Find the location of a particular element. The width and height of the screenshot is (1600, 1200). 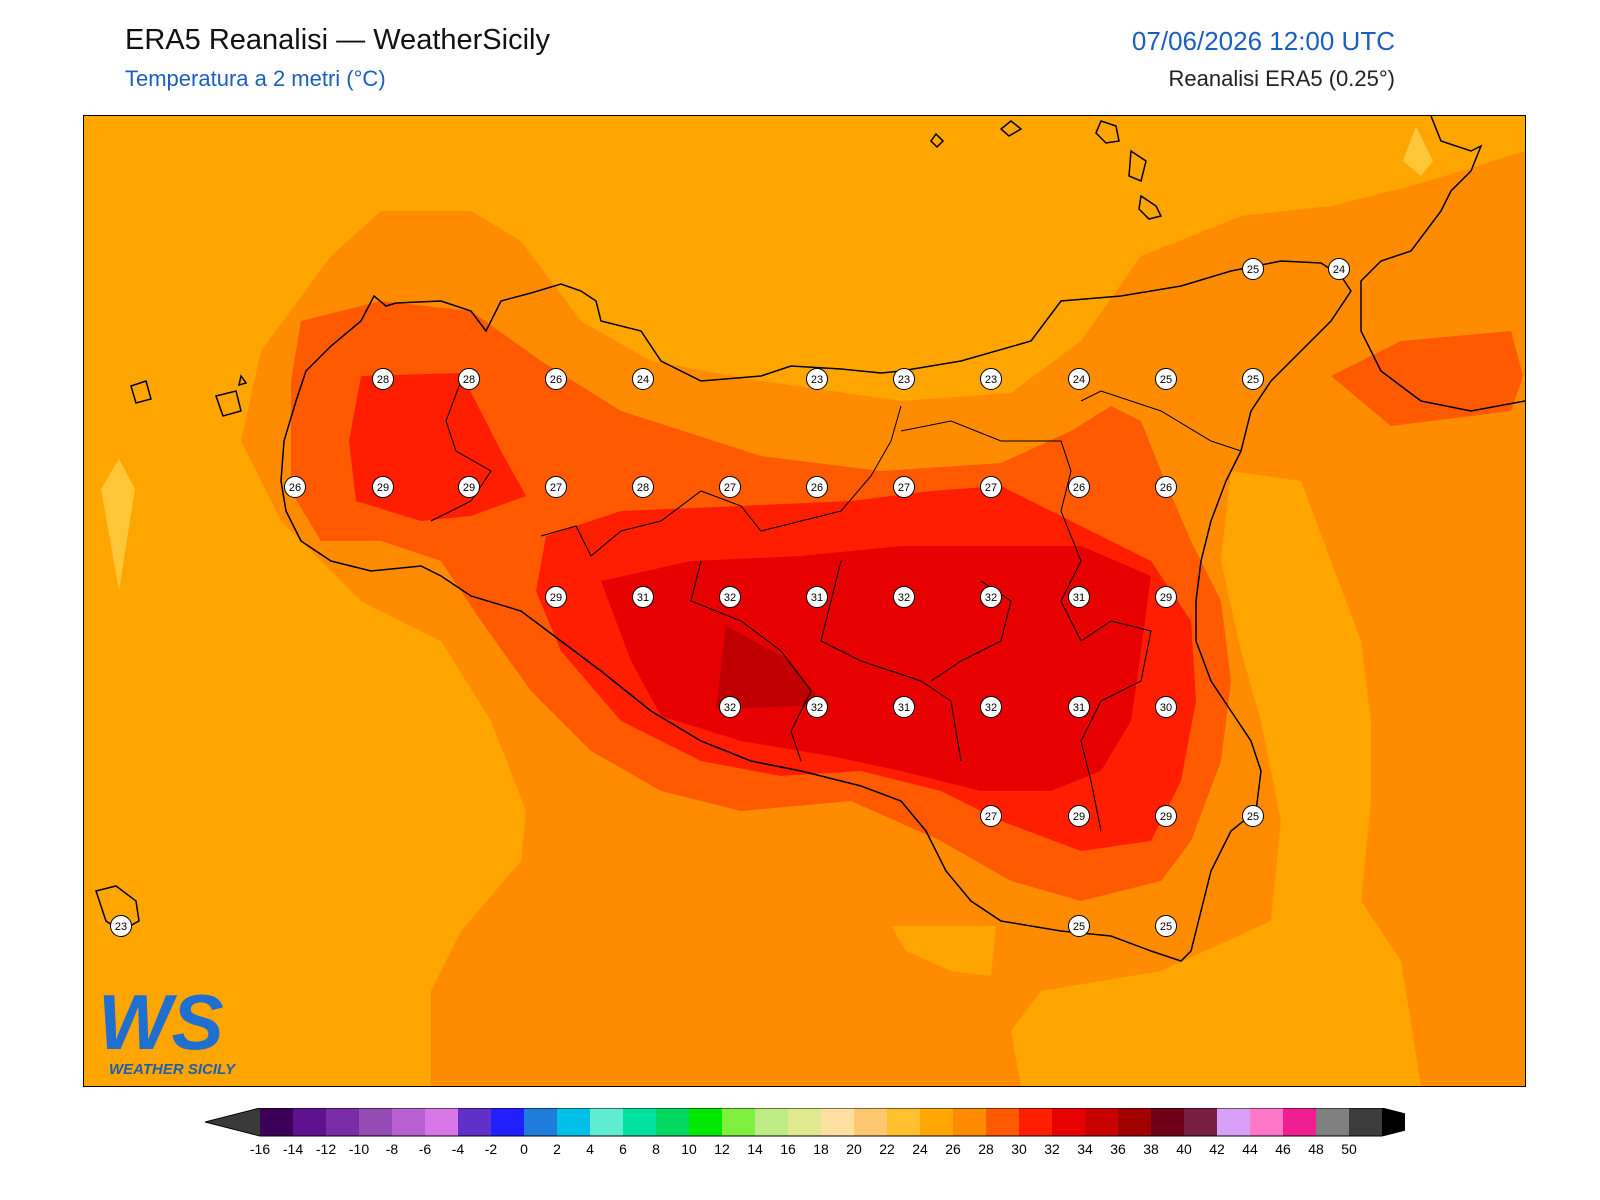

pantelleria-island is located at coordinates (117, 908).